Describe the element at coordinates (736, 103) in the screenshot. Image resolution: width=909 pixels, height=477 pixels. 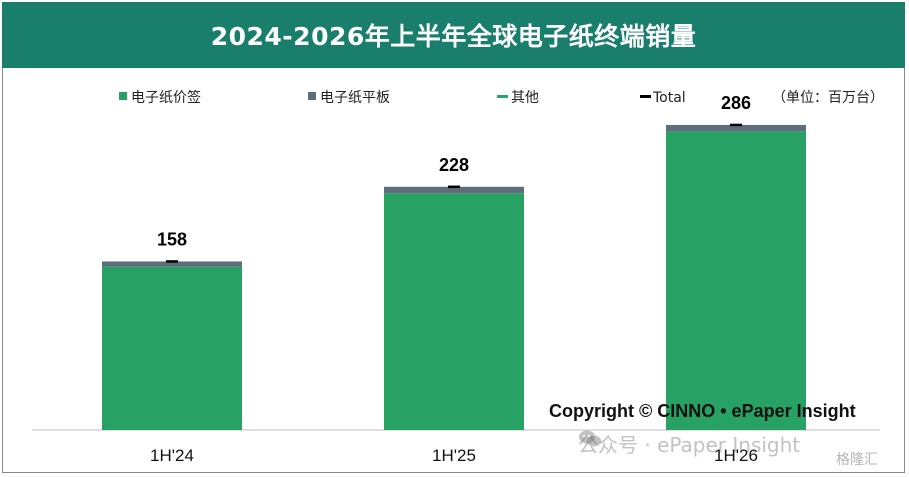
I see `total-label-2: 286` at that location.